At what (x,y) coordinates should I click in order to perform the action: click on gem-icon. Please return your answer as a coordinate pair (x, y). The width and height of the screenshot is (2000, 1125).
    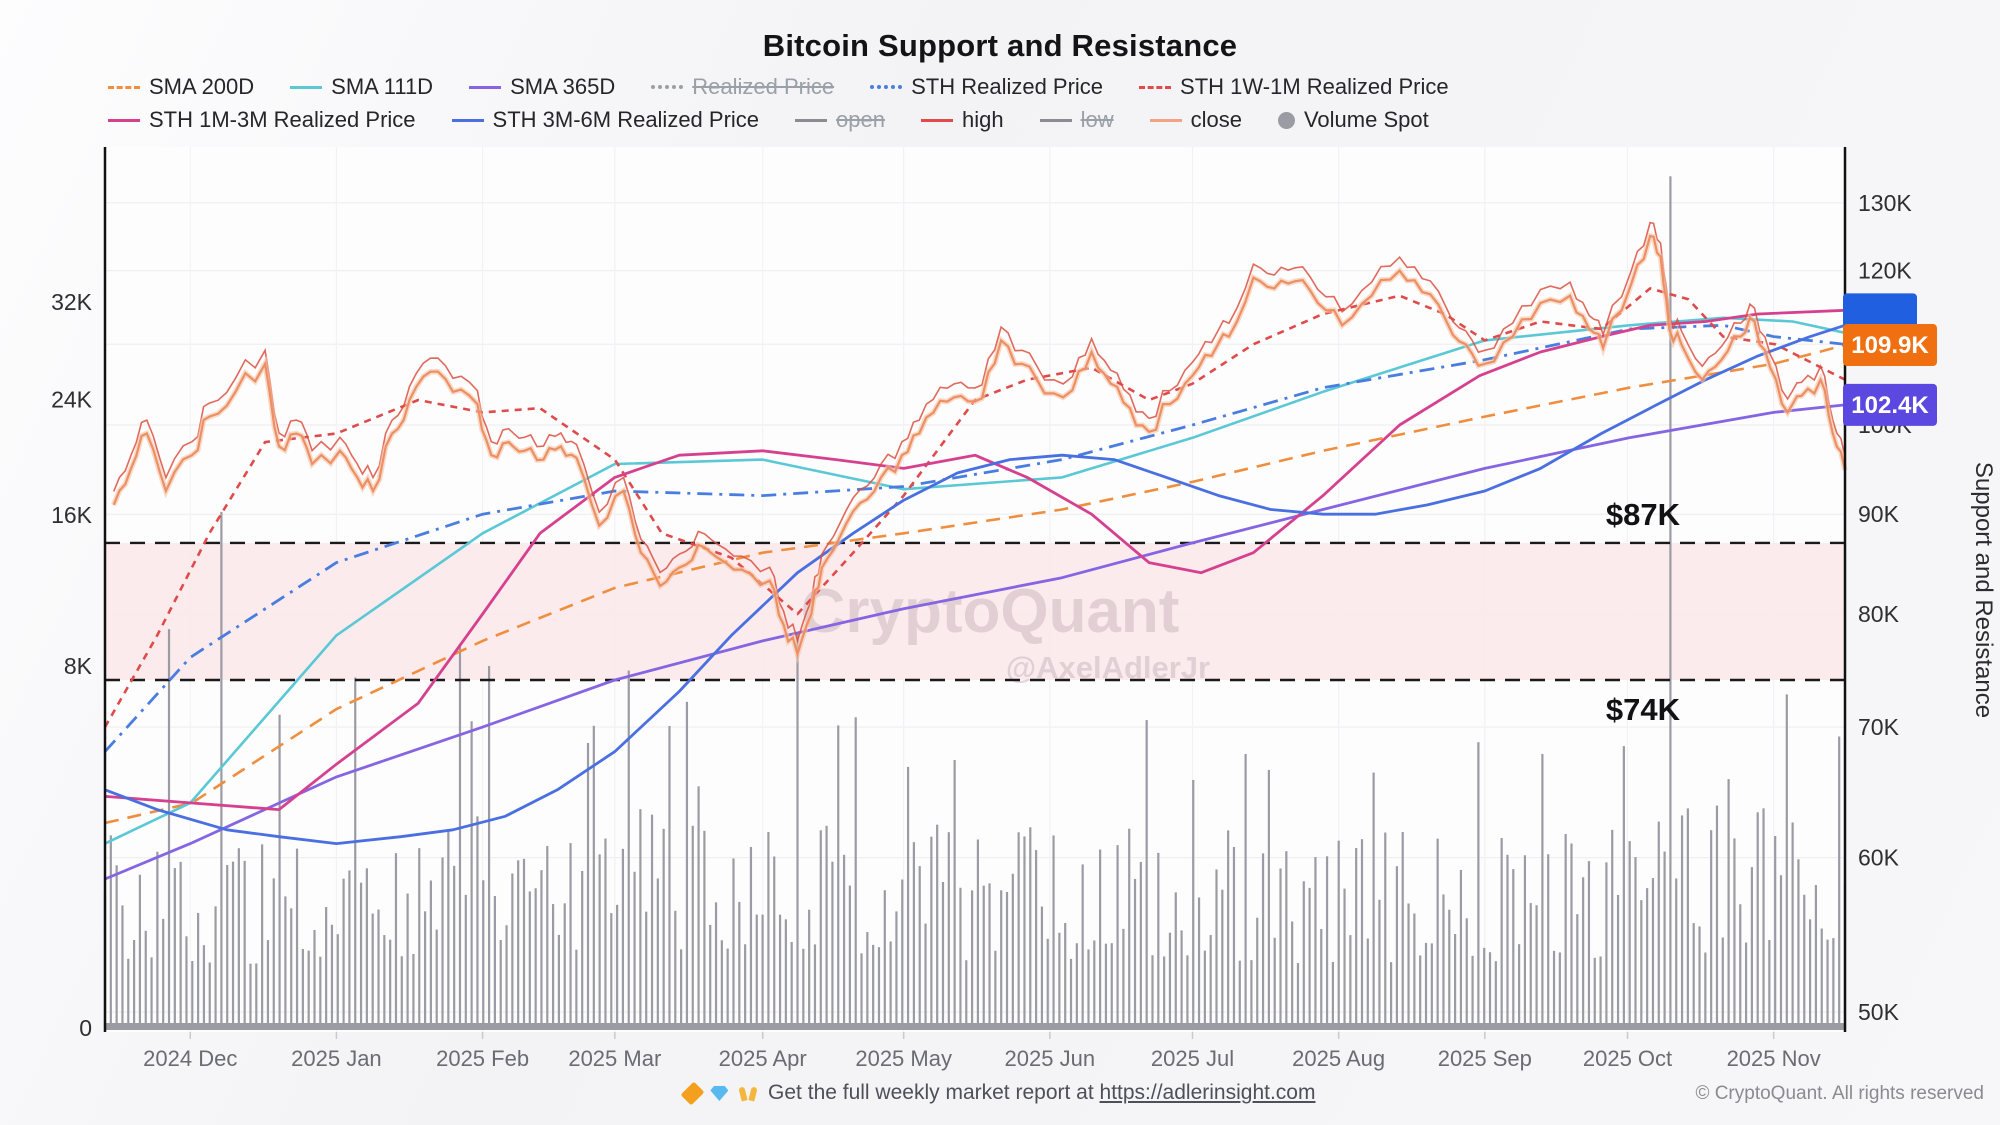
    Looking at the image, I should click on (719, 1093).